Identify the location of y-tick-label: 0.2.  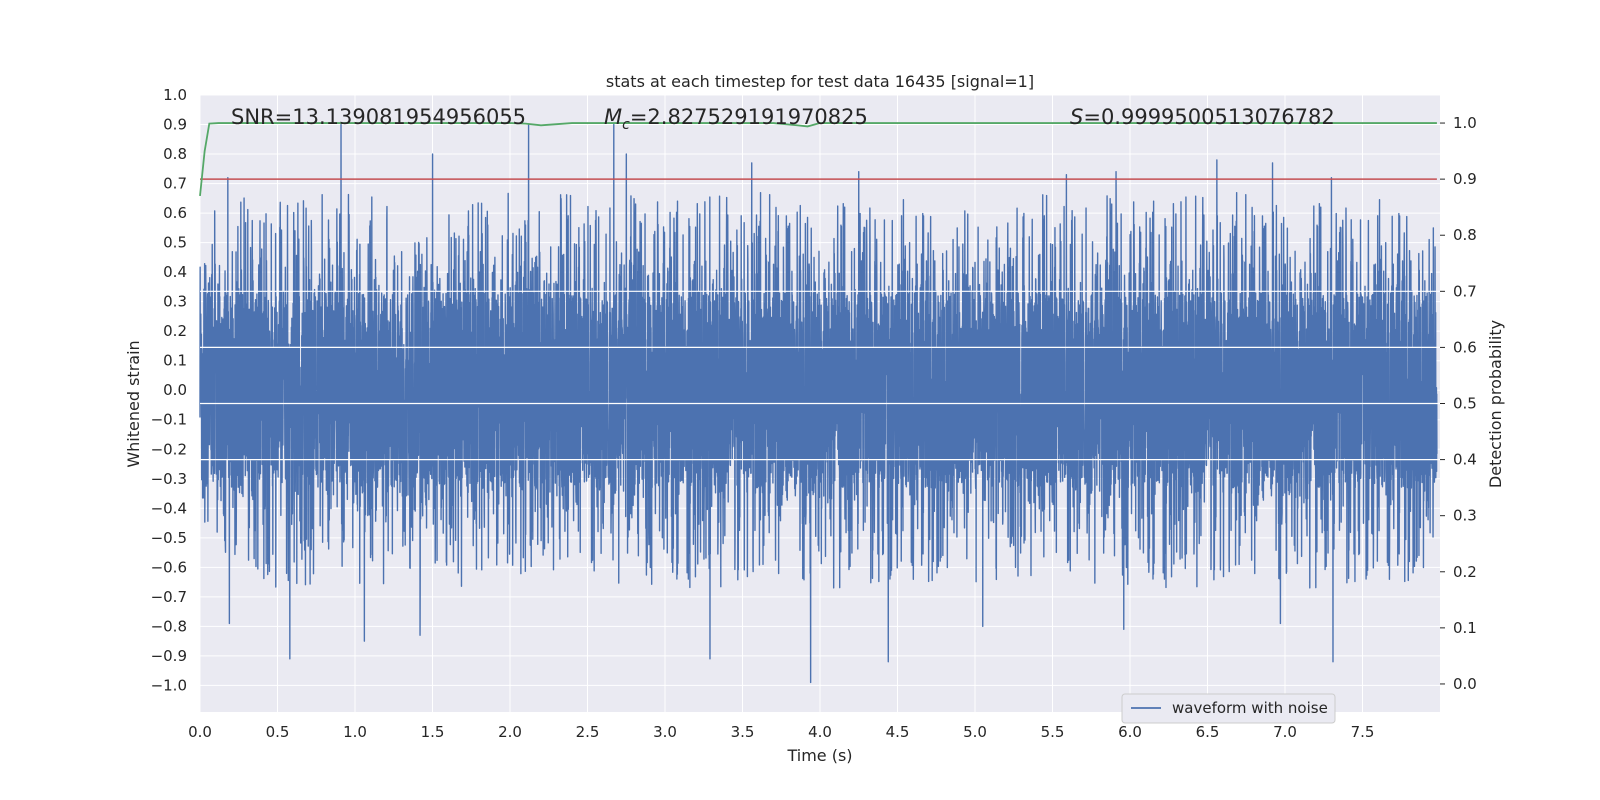
(175, 331).